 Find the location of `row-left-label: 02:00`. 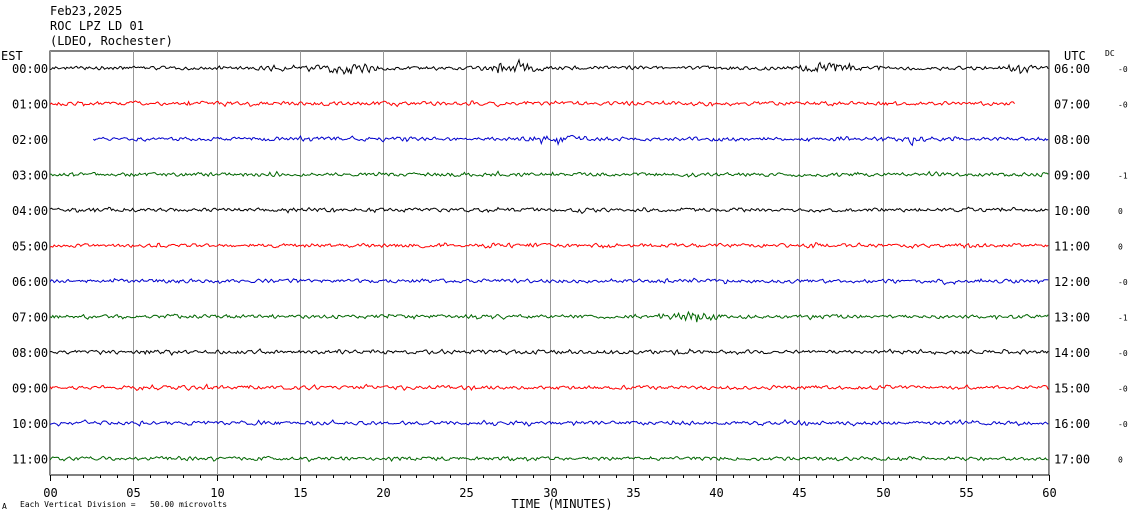

row-left-label: 02:00 is located at coordinates (30, 140).